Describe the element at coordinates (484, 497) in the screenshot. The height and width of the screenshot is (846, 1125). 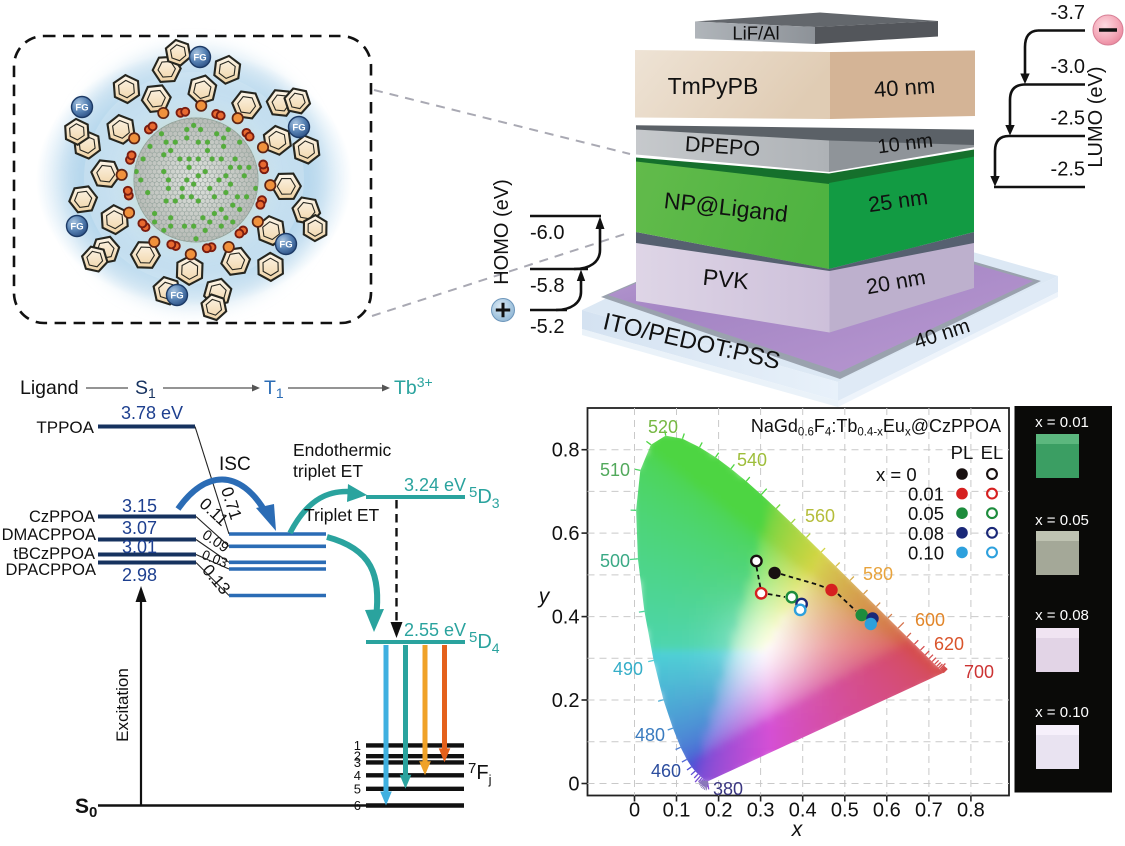
I see `svg-text: 5D3` at that location.